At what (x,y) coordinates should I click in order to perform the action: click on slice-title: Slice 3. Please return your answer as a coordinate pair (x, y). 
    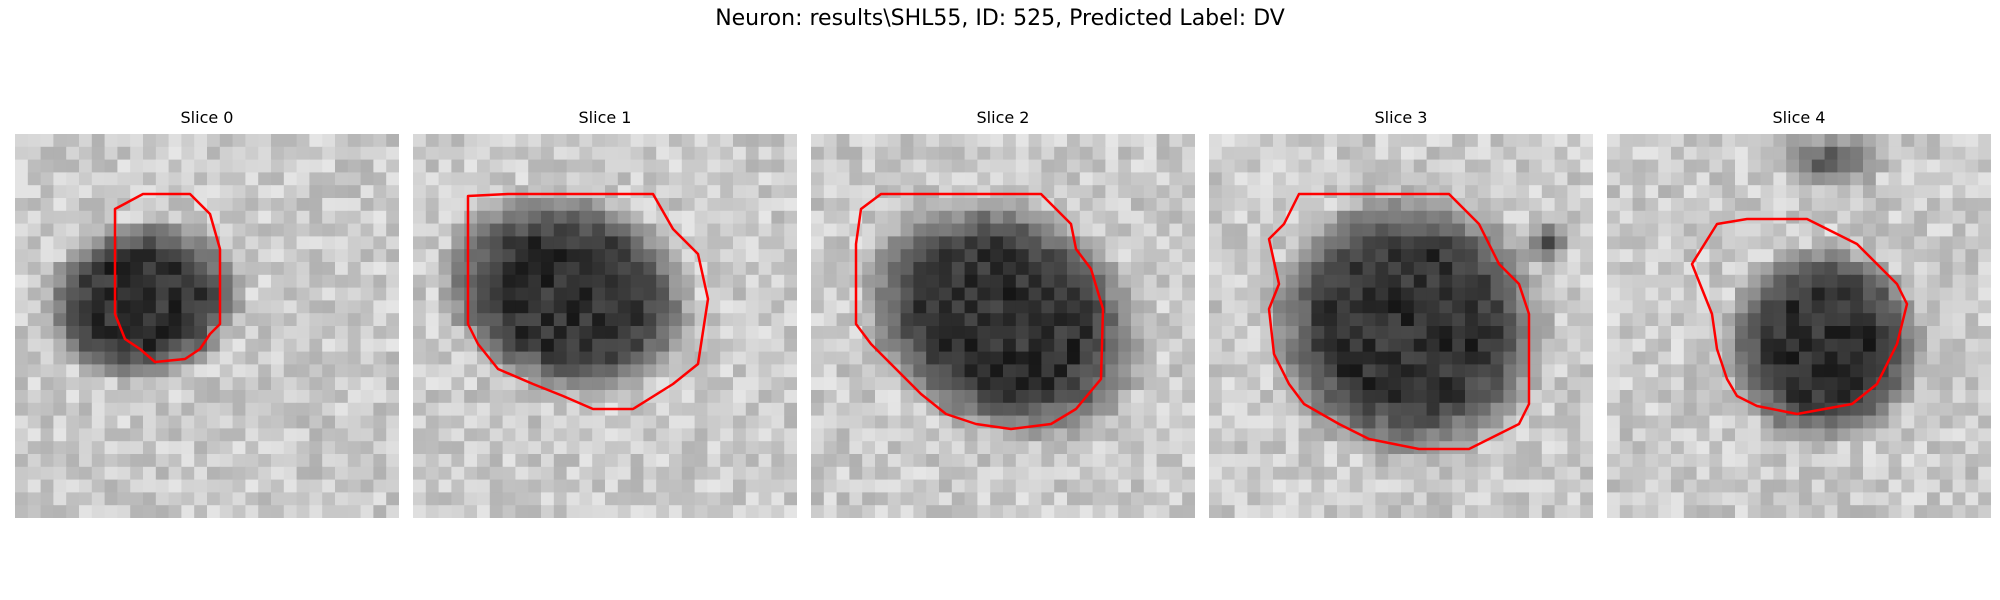
    Looking at the image, I should click on (1401, 117).